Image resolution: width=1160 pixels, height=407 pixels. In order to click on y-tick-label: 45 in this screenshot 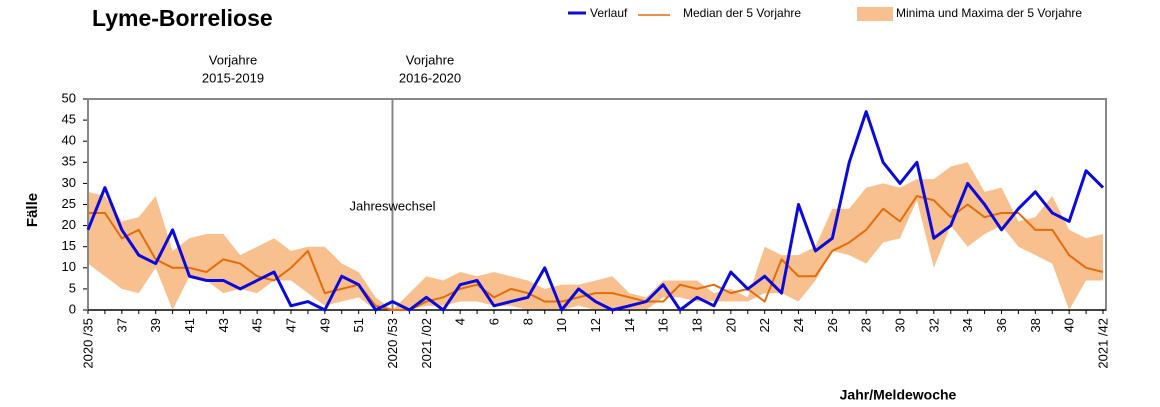, I will do `click(69, 119)`.